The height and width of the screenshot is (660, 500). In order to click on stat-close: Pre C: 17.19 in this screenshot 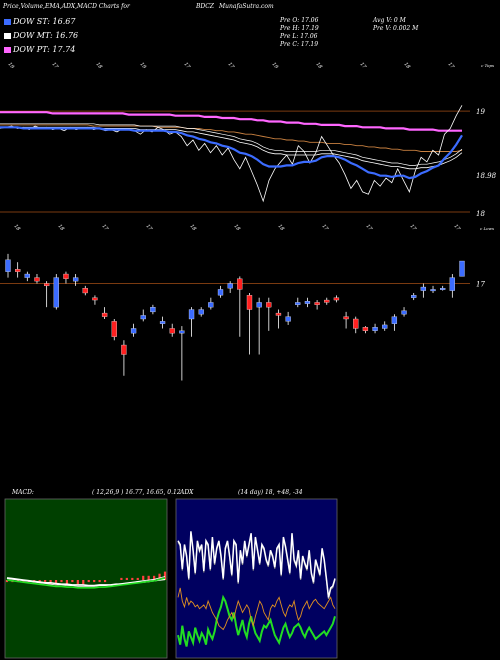, I will do `click(299, 44)`.